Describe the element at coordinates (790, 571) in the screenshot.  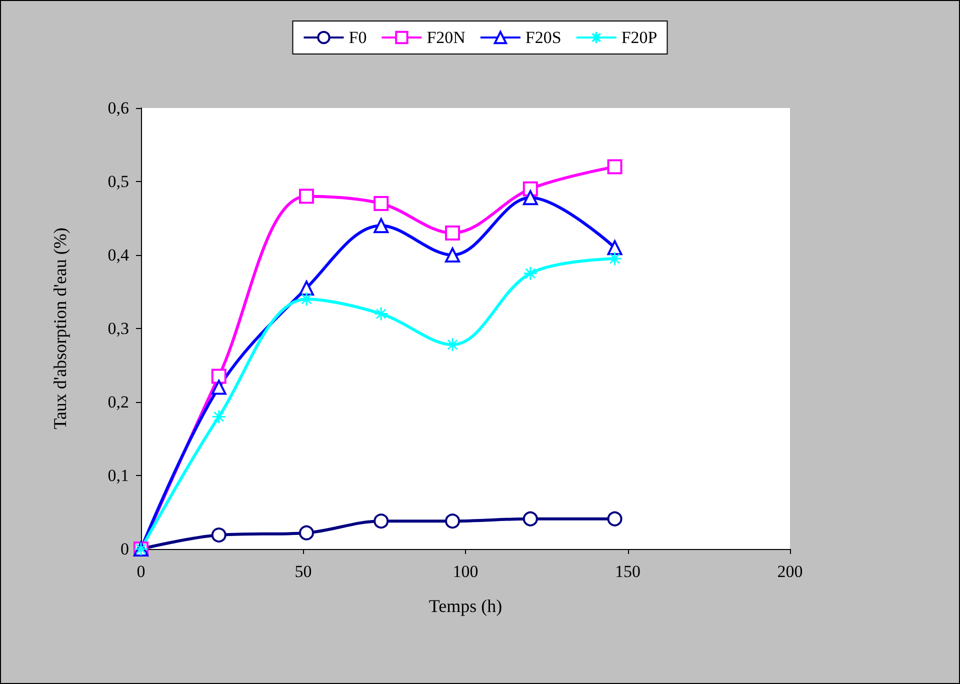
I see `x-tick-label: 200` at that location.